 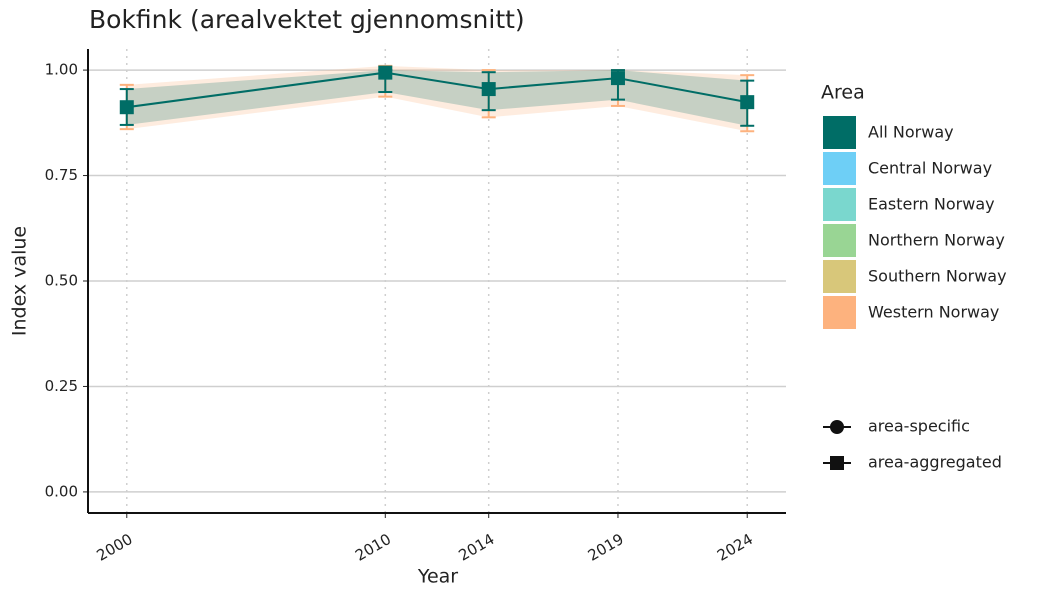 I want to click on x-tick-label: 2024, so click(x=735, y=547).